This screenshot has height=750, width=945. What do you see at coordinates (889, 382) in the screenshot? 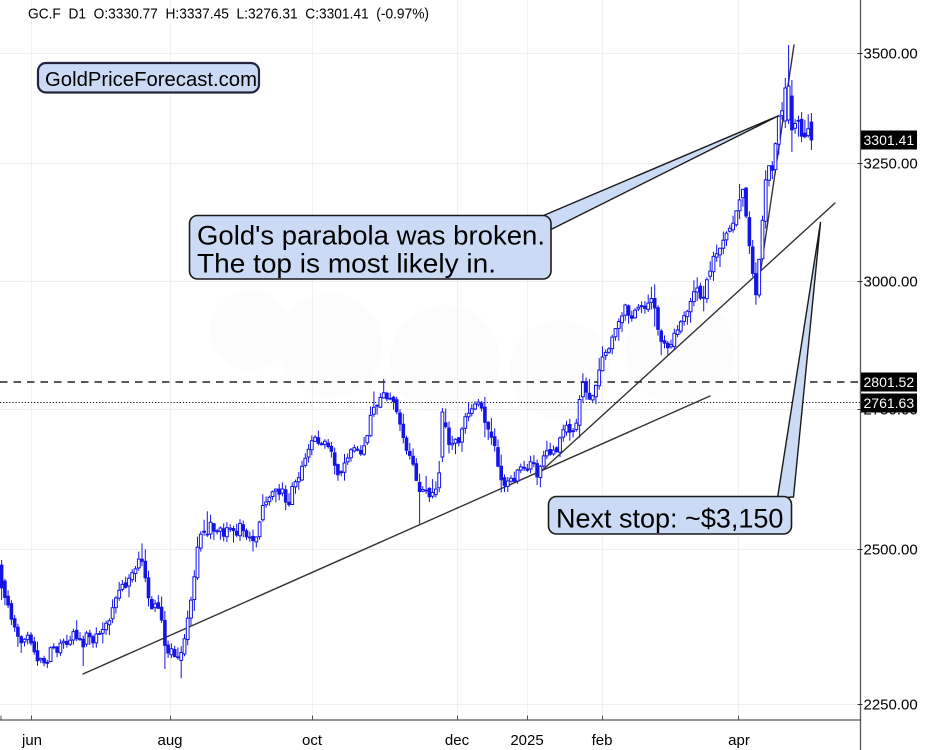
I see `svg-text: 2801.52` at bounding box center [889, 382].